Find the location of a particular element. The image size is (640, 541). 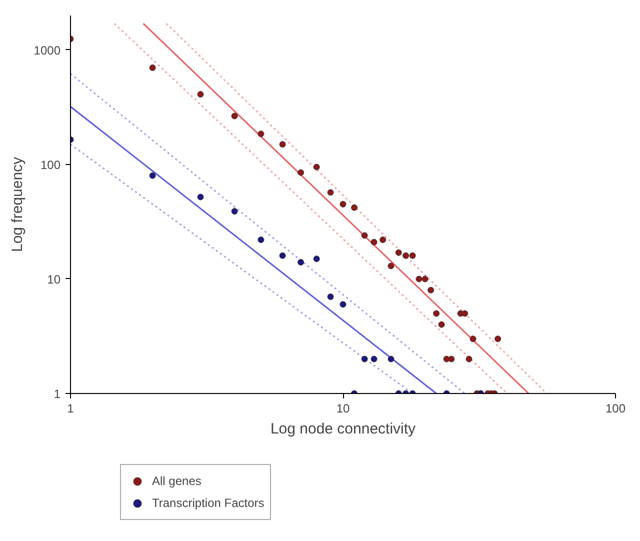

y-tick-label: 10 is located at coordinates (54, 279).